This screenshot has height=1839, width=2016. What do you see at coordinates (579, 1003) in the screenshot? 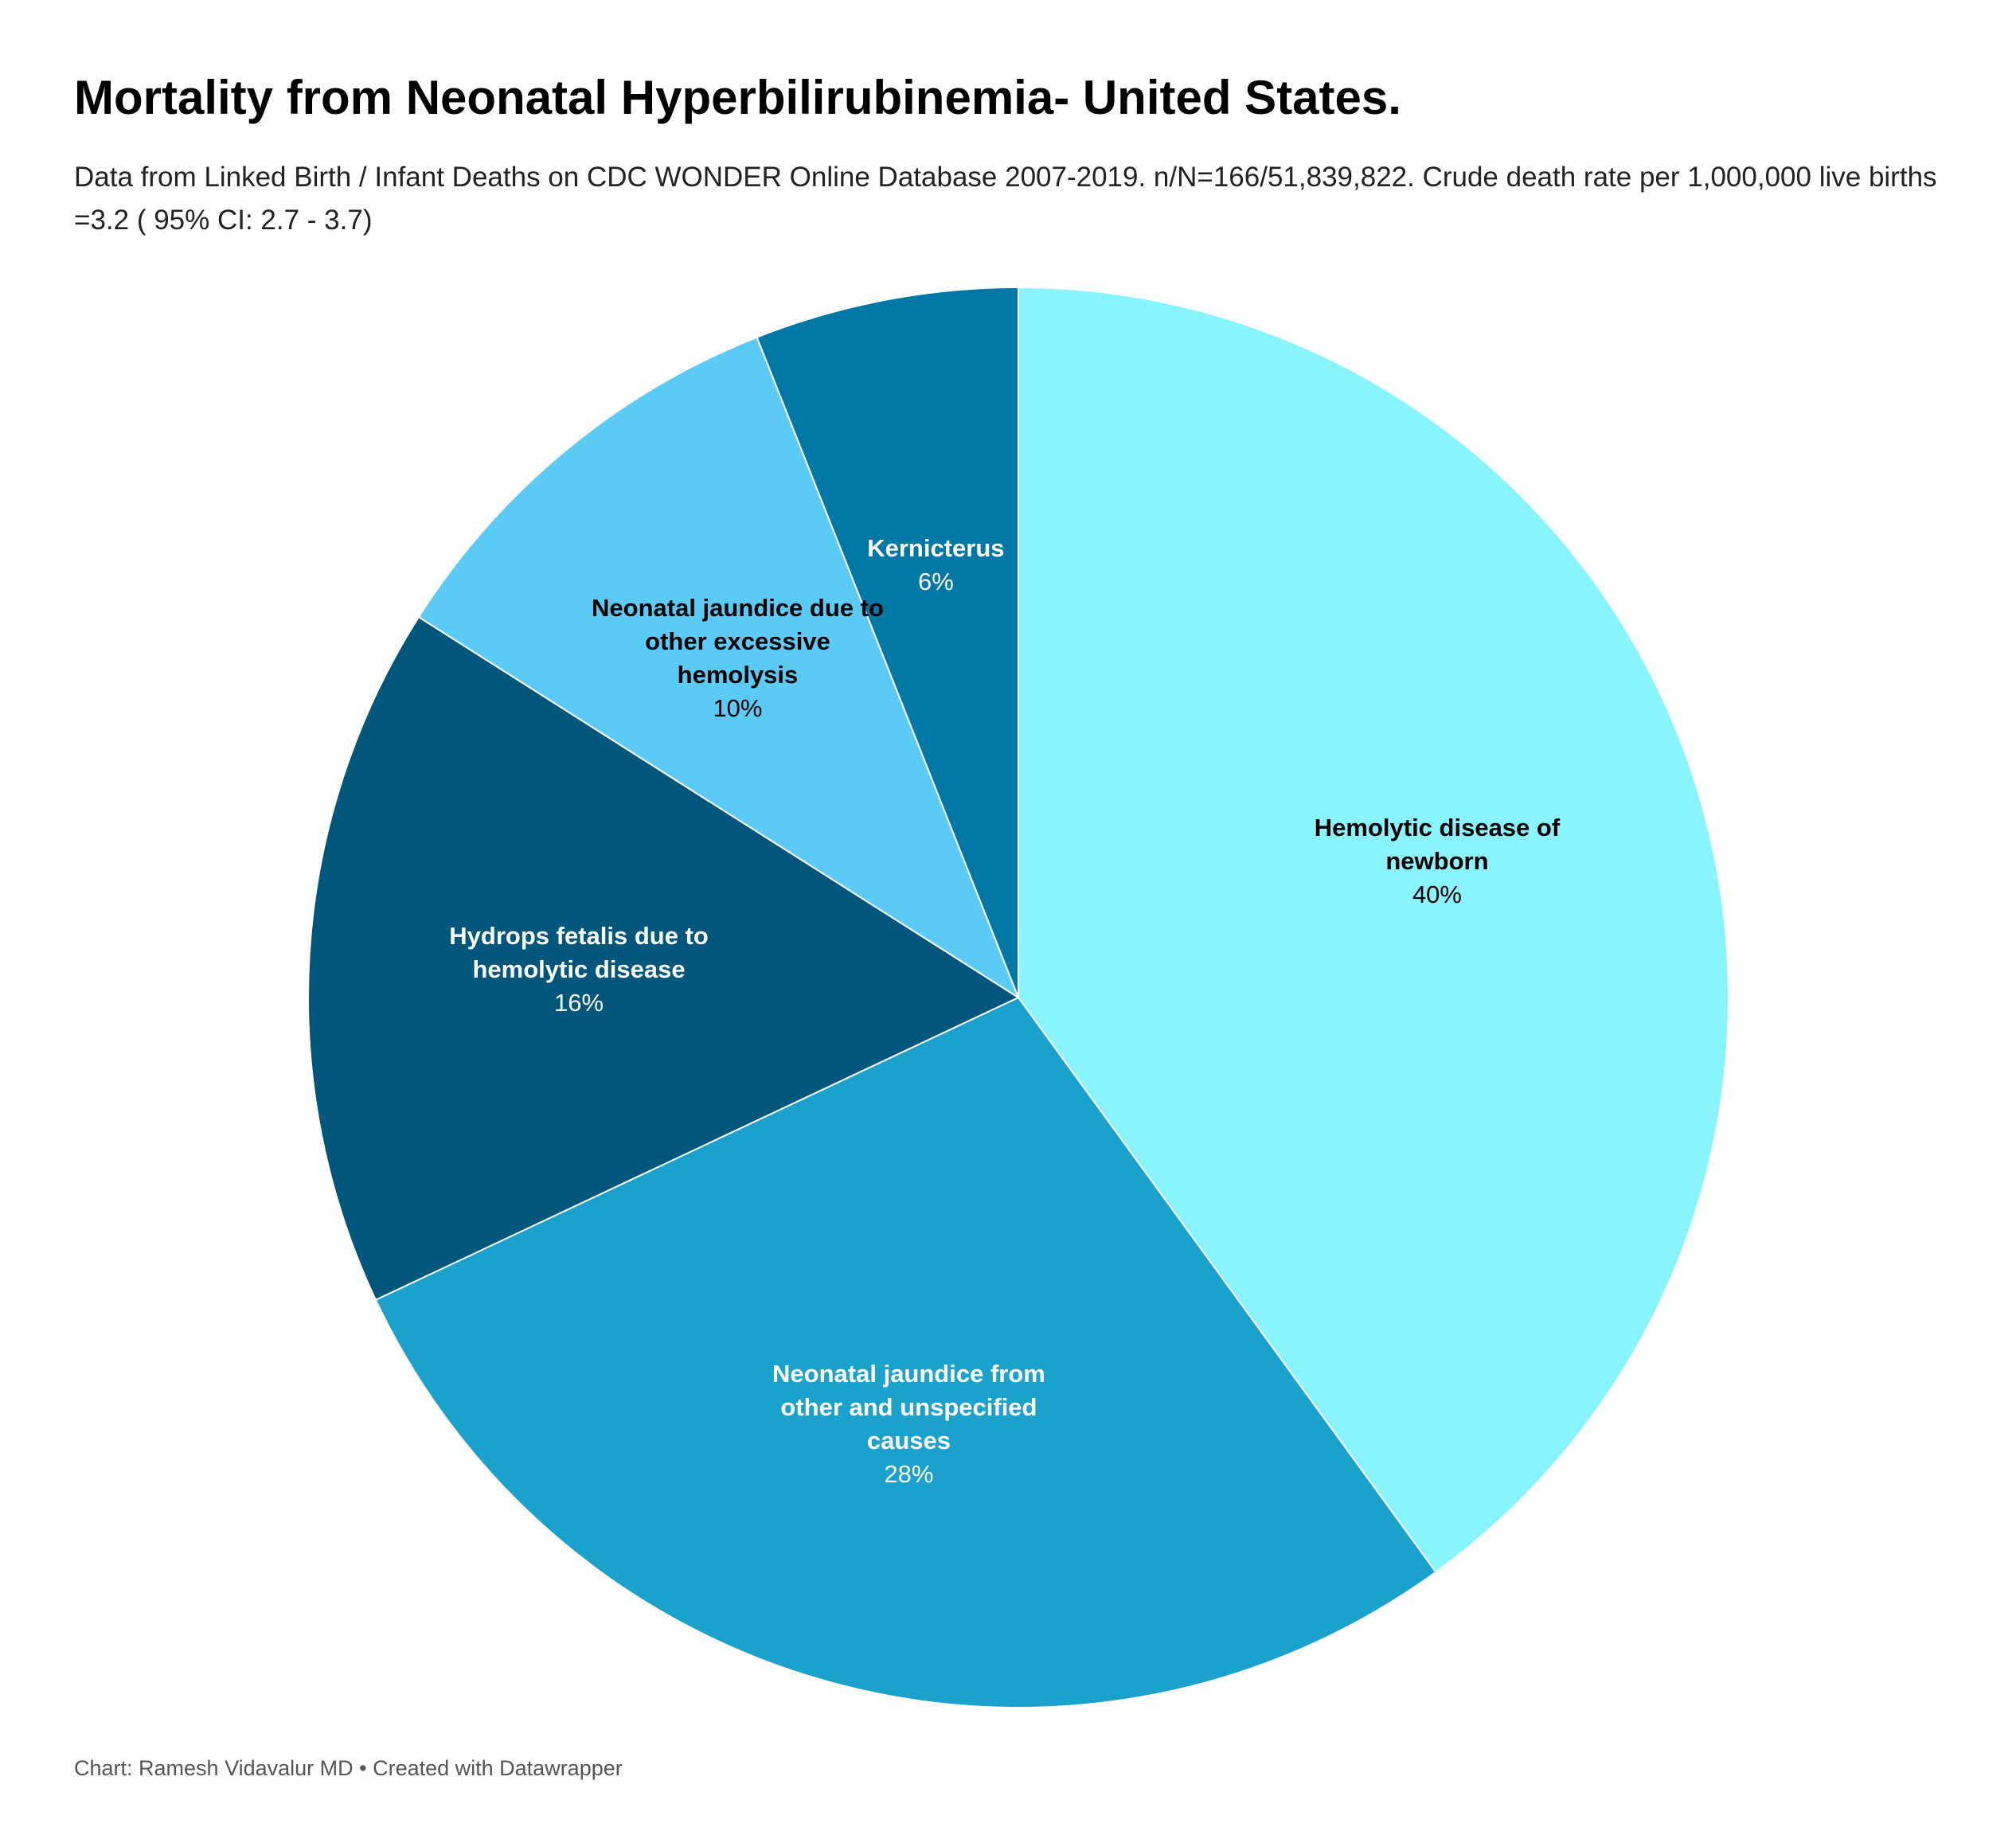
I see `value-label: 16%` at bounding box center [579, 1003].